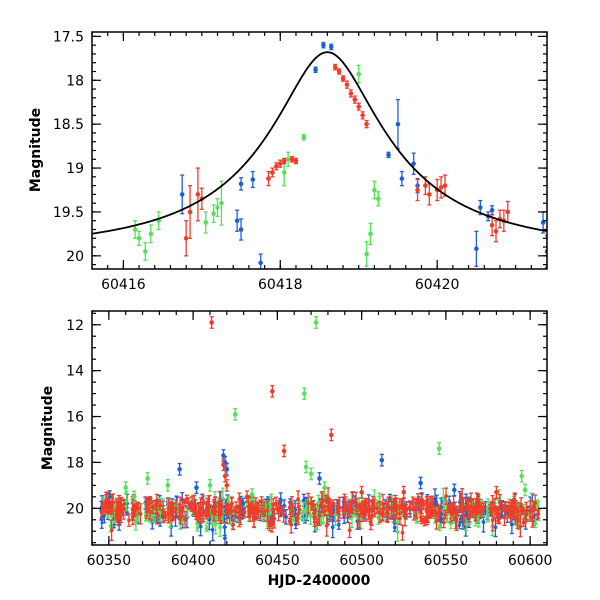  Describe the element at coordinates (75, 372) in the screenshot. I see `bottom-y-tick-label: 14` at that location.